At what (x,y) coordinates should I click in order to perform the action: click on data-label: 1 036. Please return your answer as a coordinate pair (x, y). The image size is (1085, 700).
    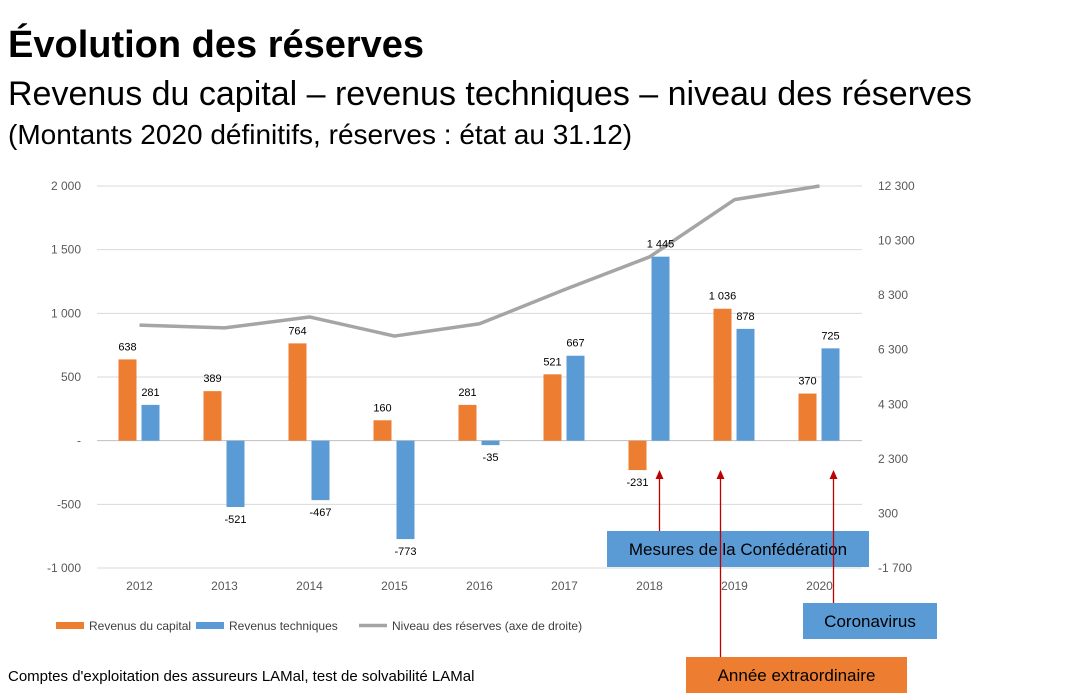
    Looking at the image, I should click on (723, 297).